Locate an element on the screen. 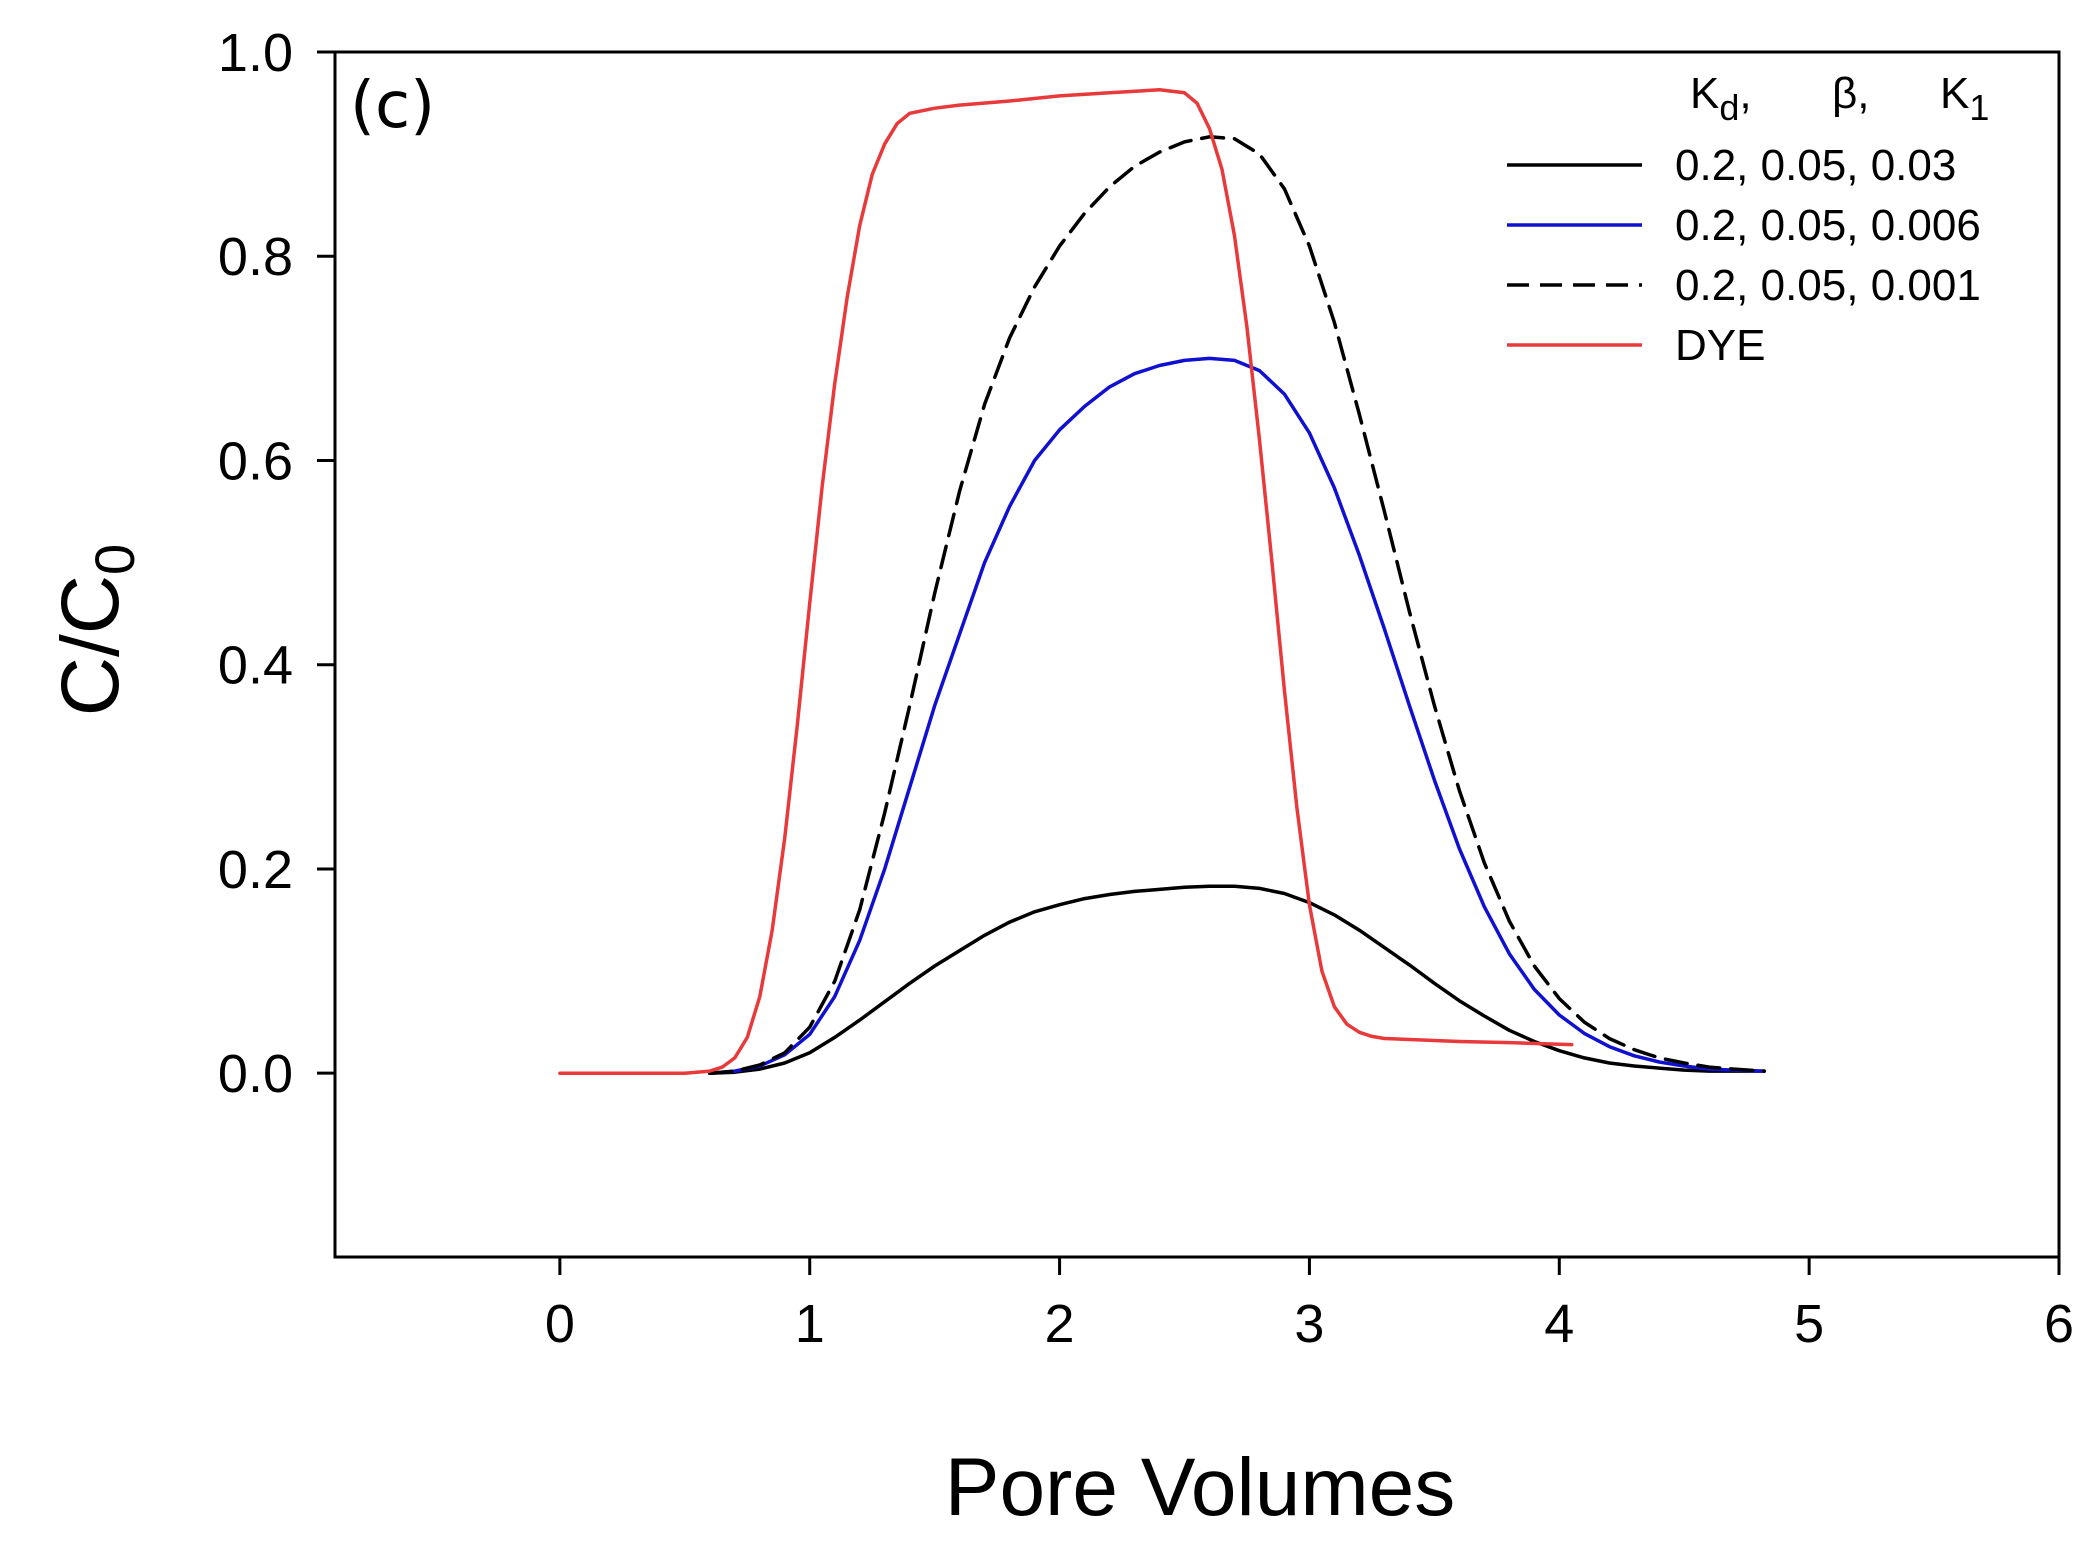 Image resolution: width=2092 pixels, height=1552 pixels. legend-header-kd-sub: d is located at coordinates (1729, 107).